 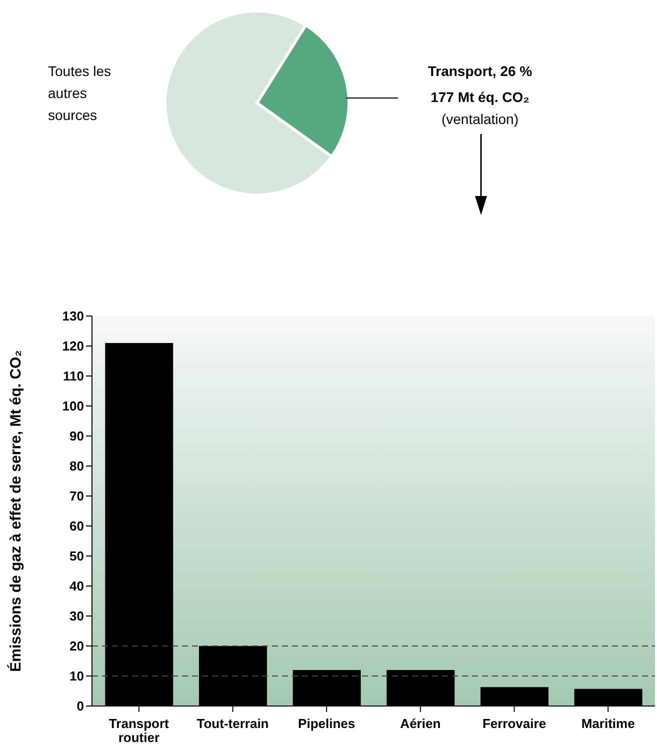 What do you see at coordinates (77, 526) in the screenshot?
I see `y-tick-label: 60` at bounding box center [77, 526].